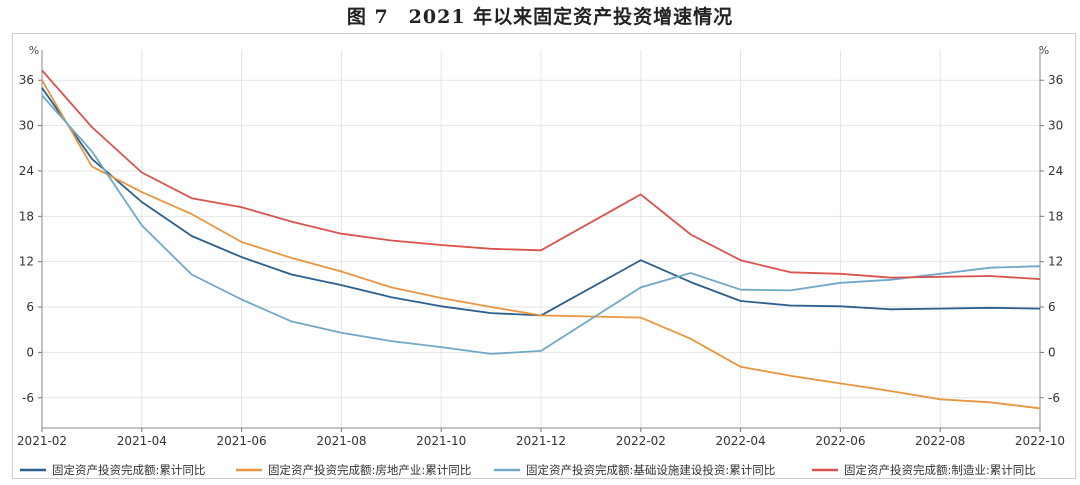 The height and width of the screenshot is (485, 1080). What do you see at coordinates (26, 216) in the screenshot?
I see `y-tick-left: 18` at bounding box center [26, 216].